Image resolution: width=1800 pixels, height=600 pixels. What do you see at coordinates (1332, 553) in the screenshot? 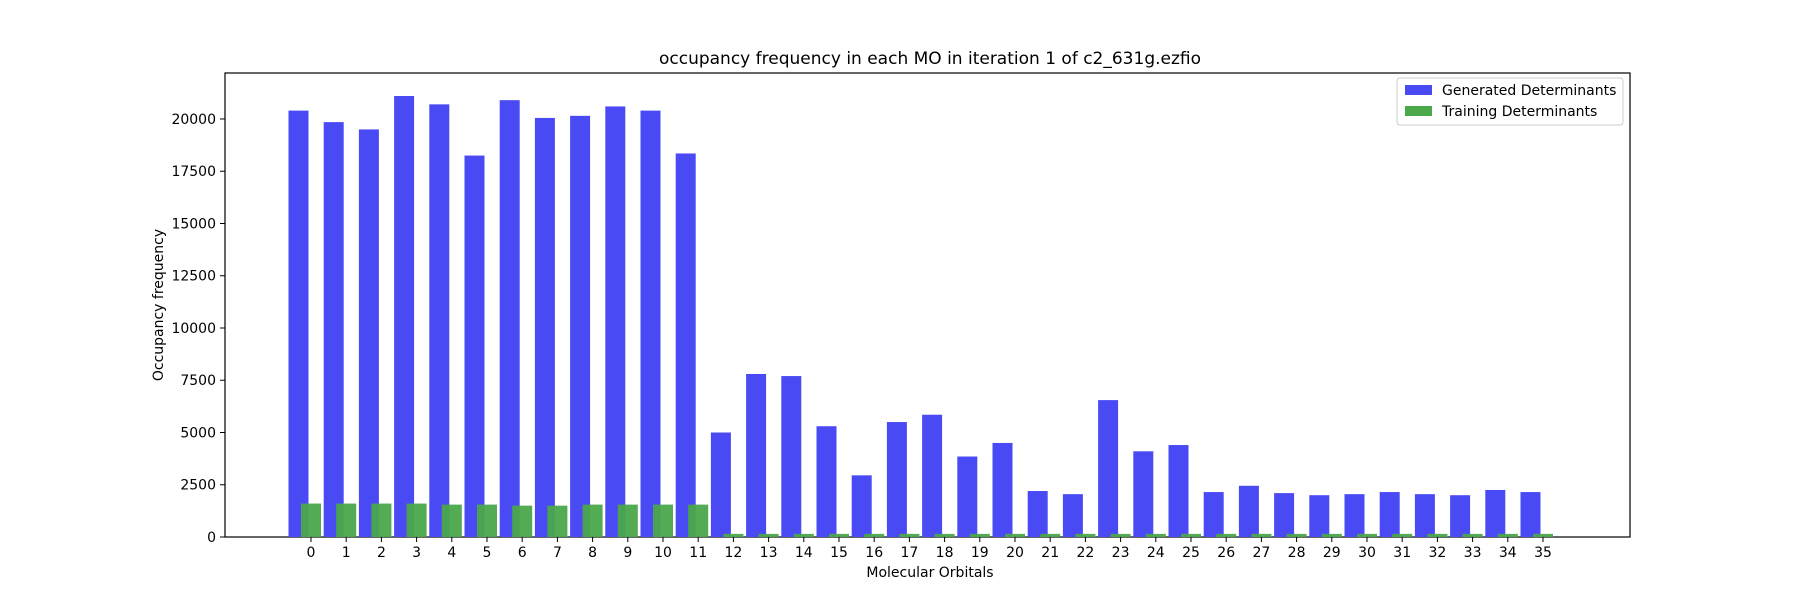
I see `x-tick-label: 29` at bounding box center [1332, 553].